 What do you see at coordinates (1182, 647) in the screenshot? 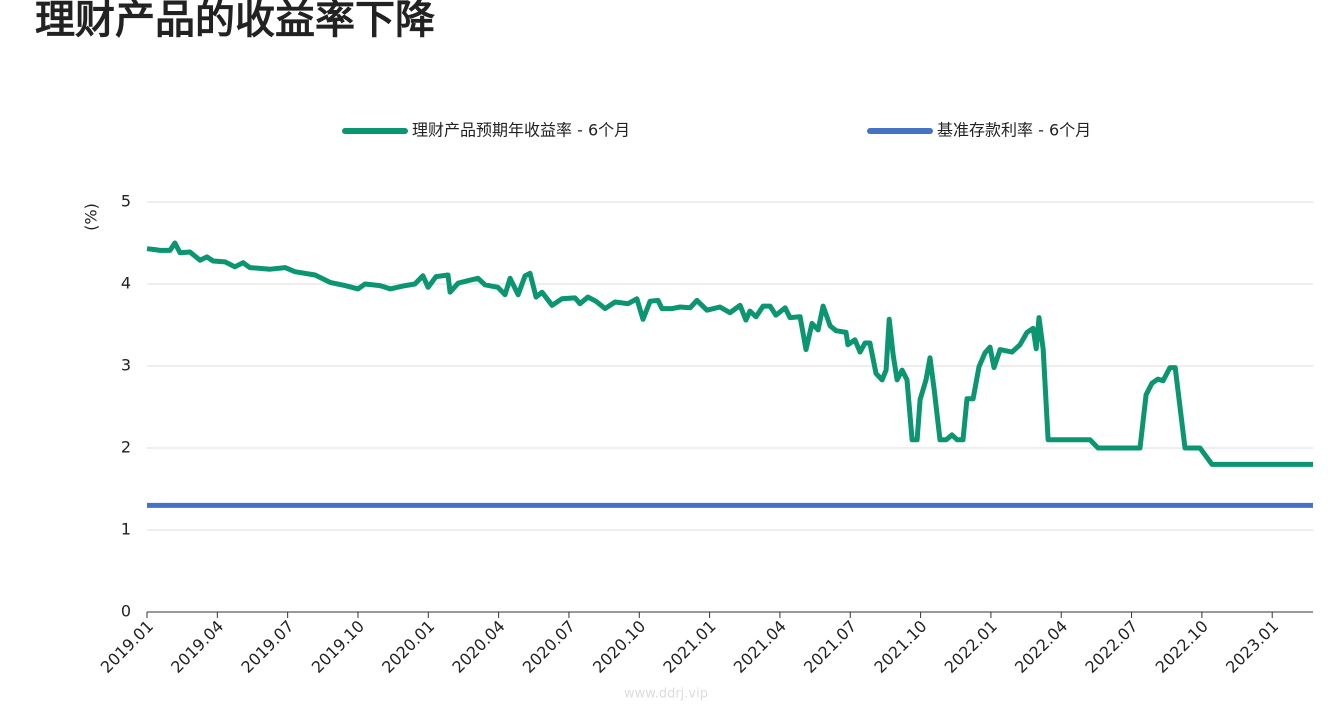
I see `x-tick-label: 2022.10` at bounding box center [1182, 647].